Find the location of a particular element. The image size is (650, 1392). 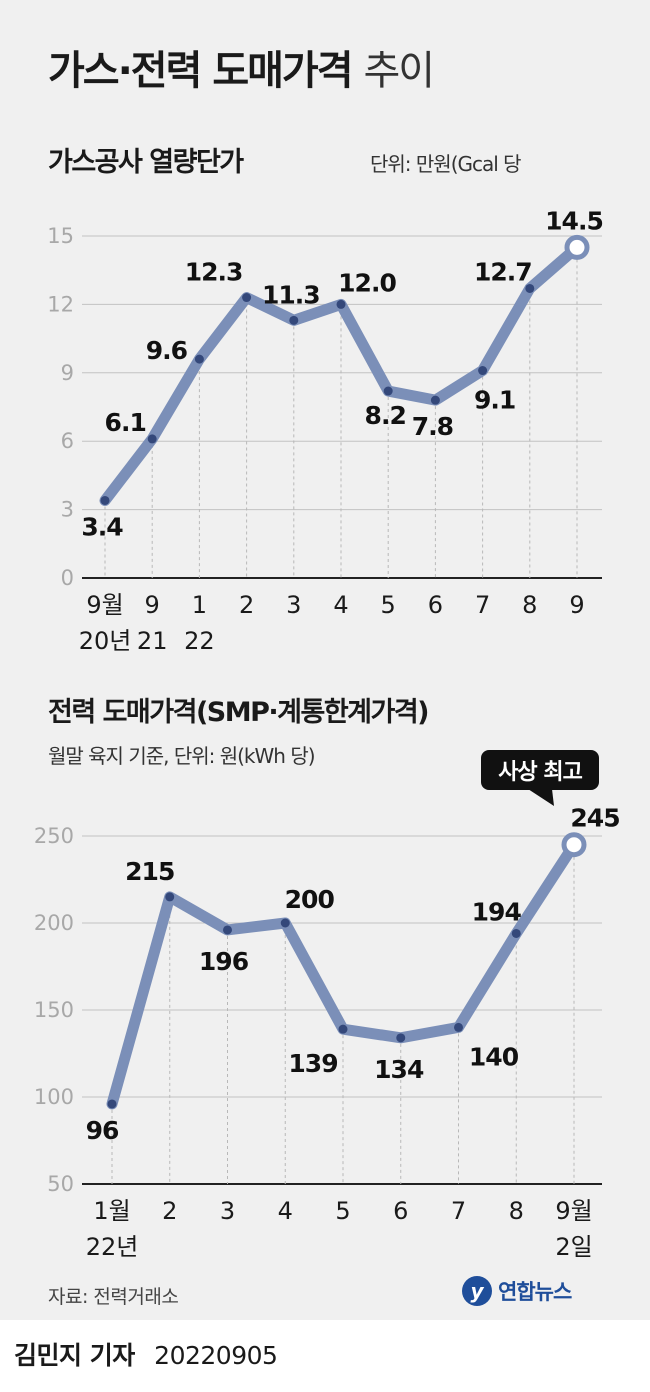

power-x-tick-label: 2 is located at coordinates (169, 1211).